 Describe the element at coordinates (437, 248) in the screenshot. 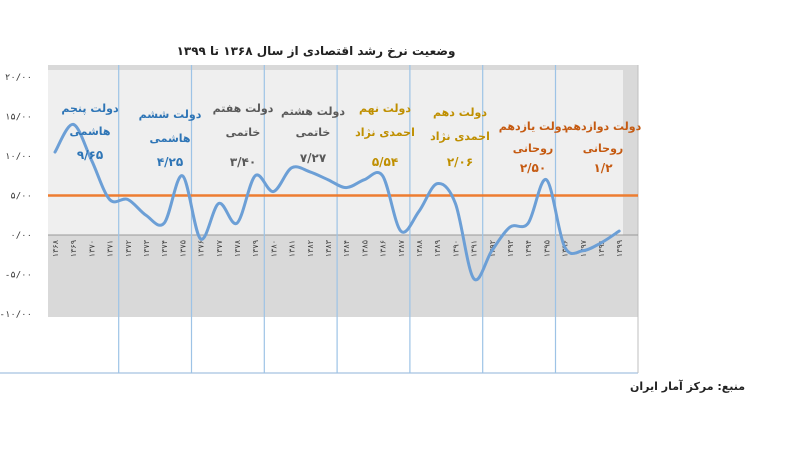

I see `x-tick-label: ۱۳۸۹` at that location.